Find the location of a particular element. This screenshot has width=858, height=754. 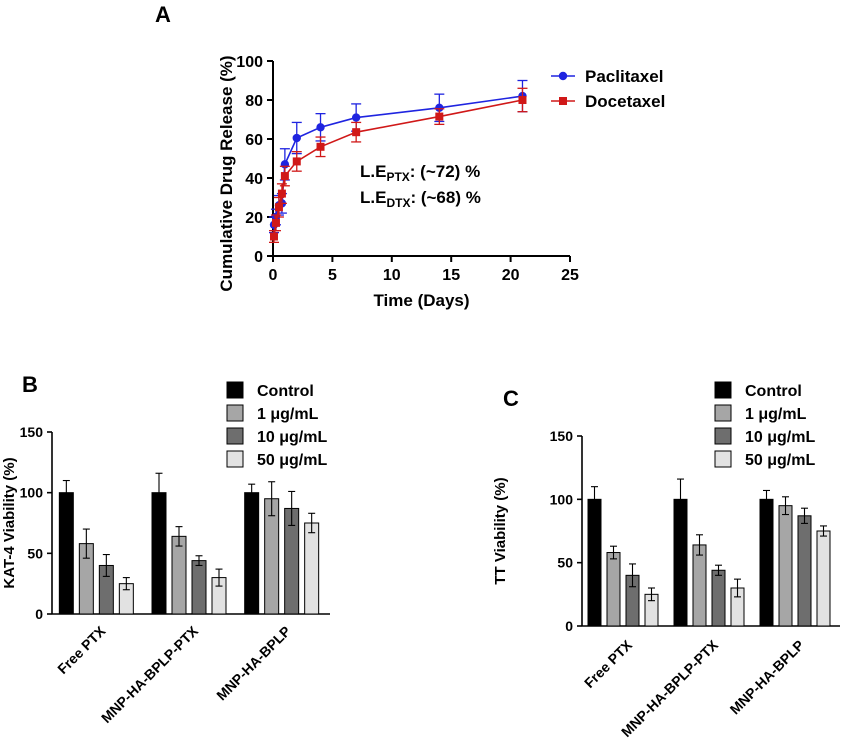

x-tick-label: 0 is located at coordinates (273, 275).